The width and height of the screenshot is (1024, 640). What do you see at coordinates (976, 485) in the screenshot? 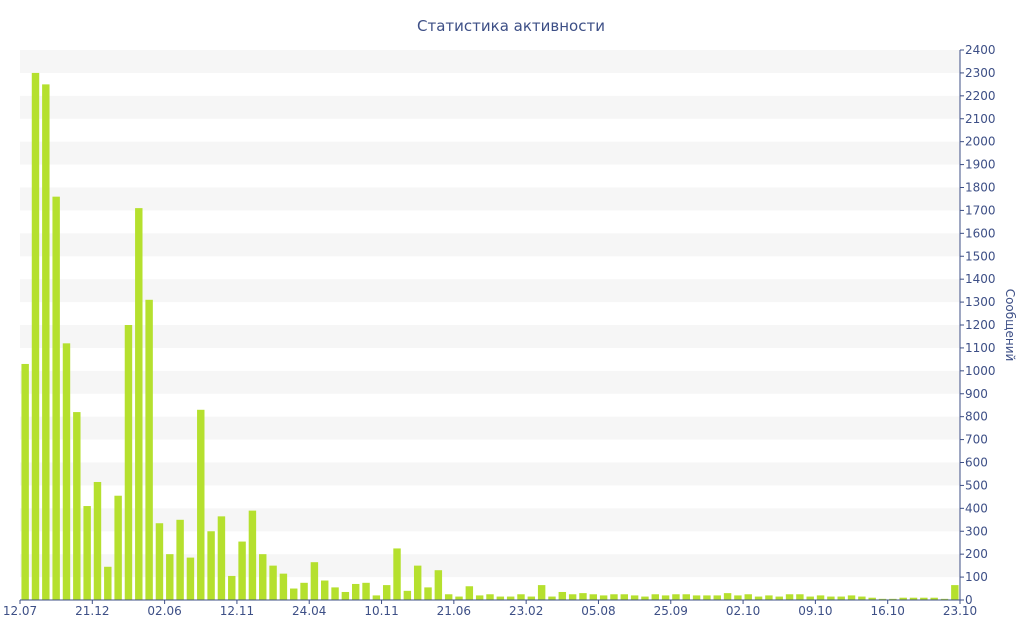
I see `y-tick-label: 500` at bounding box center [976, 485].